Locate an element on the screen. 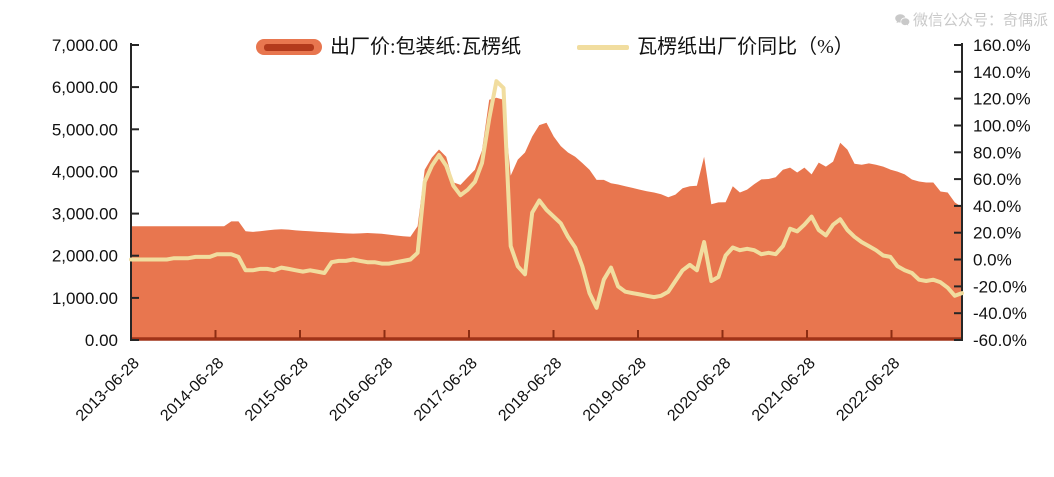  wechat-icon is located at coordinates (902, 20).